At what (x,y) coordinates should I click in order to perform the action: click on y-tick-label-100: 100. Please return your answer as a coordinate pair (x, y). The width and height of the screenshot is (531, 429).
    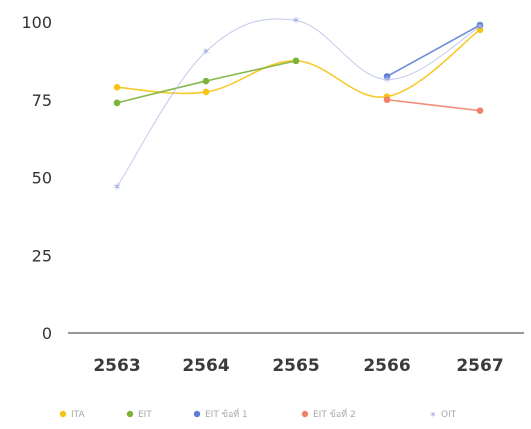
    Looking at the image, I should click on (36, 22).